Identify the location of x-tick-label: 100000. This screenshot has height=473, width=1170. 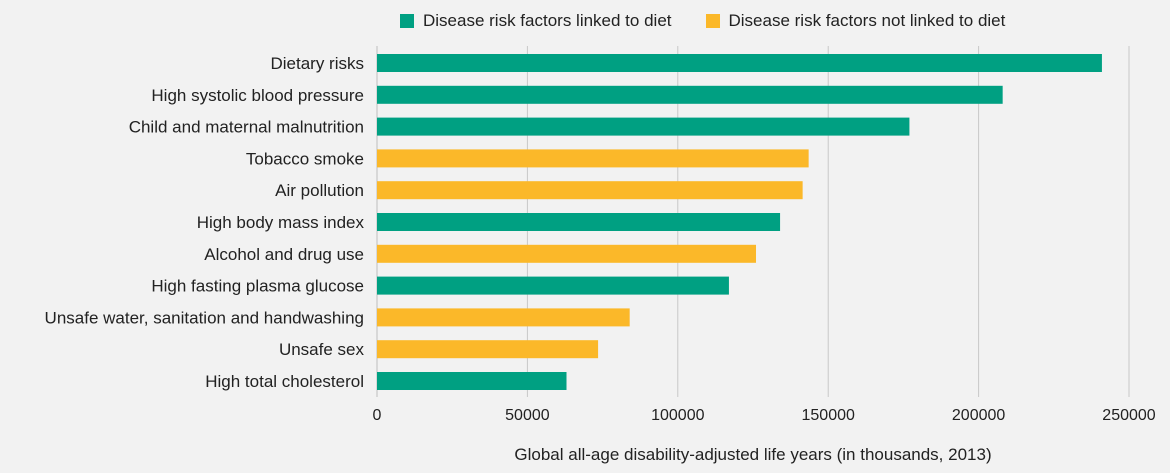
(677, 415).